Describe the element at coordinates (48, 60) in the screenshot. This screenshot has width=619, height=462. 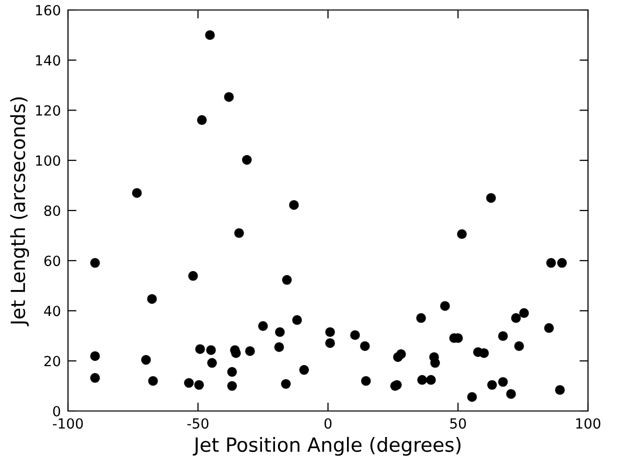
I see `y-tick-label: 140` at that location.